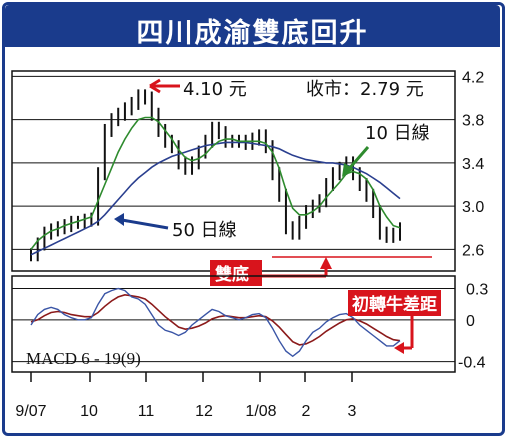  Describe the element at coordinates (215, 89) in the screenshot. I see `high-annotation: 4.10 元` at that location.